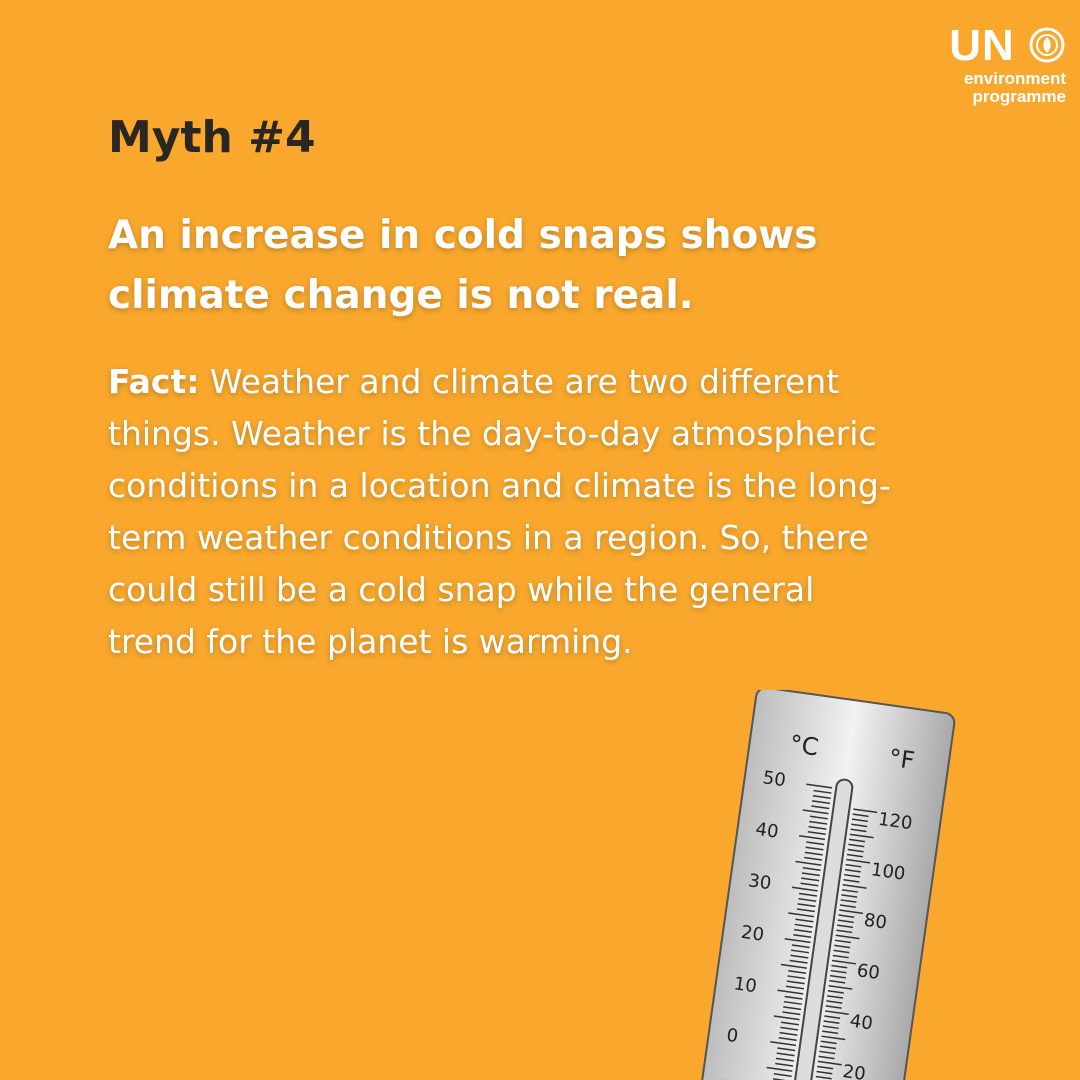  Describe the element at coordinates (212, 137) in the screenshot. I see `myth-title: Myth #4` at that location.